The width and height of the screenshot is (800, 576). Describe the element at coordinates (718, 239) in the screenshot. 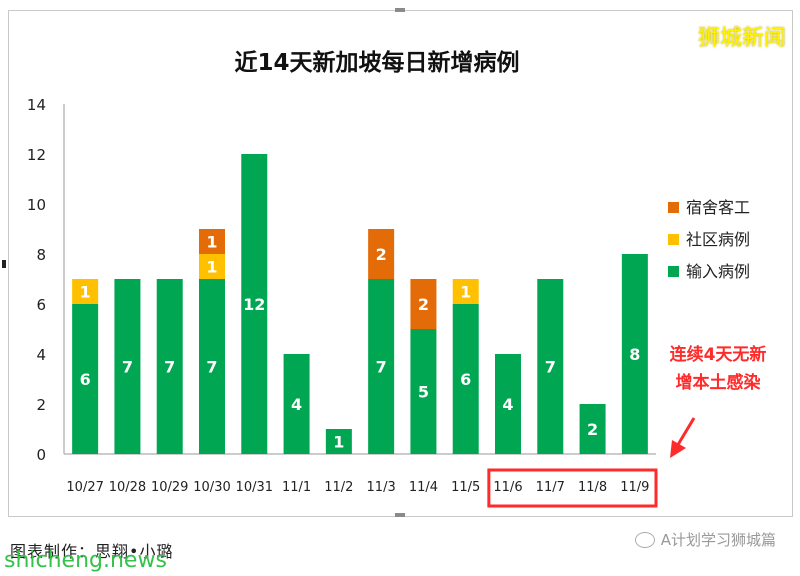

I see `legend-label: 社区病例` at that location.